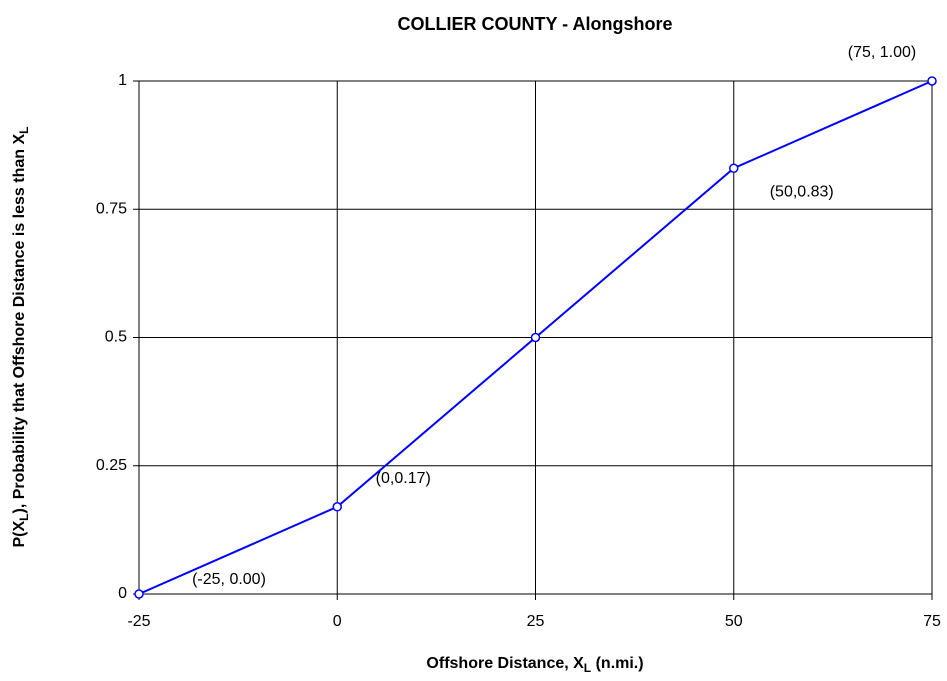  Describe the element at coordinates (111, 465) in the screenshot. I see `y-tick-label: 0.25` at that location.